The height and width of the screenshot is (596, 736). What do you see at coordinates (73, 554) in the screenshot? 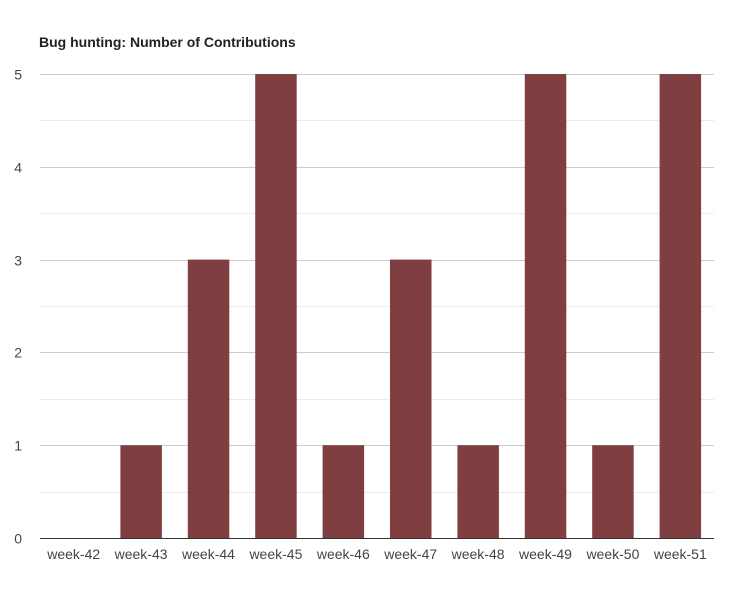
I see `x-tick-label: week-42` at bounding box center [73, 554].